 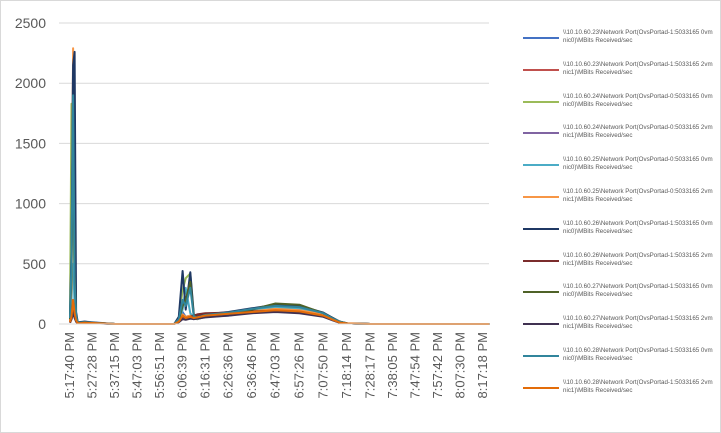 I want to click on x-tick-label: 6:47:03 PM, so click(x=275, y=365).